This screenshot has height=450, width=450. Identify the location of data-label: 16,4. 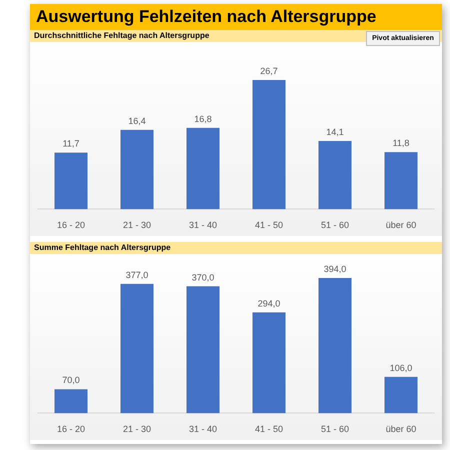
(137, 121).